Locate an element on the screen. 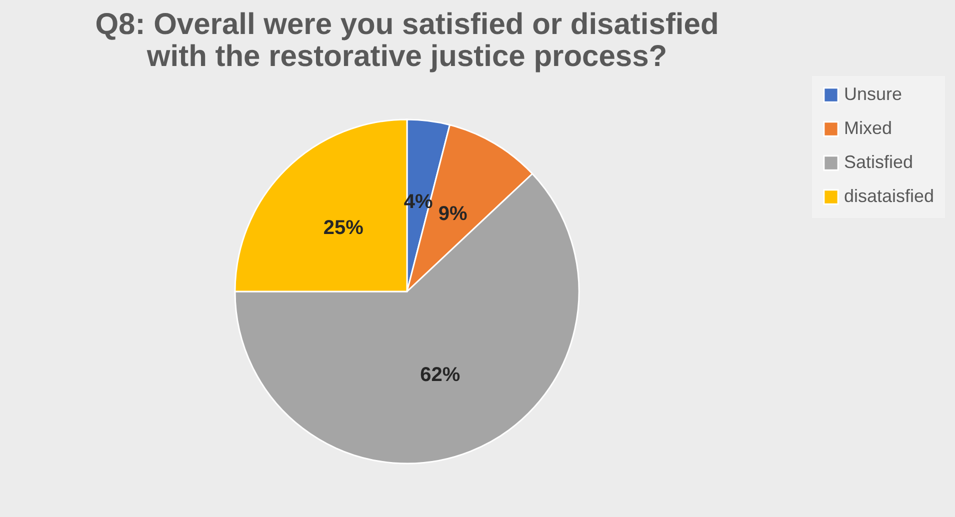 This screenshot has height=517, width=955. data-label: 62% is located at coordinates (440, 375).